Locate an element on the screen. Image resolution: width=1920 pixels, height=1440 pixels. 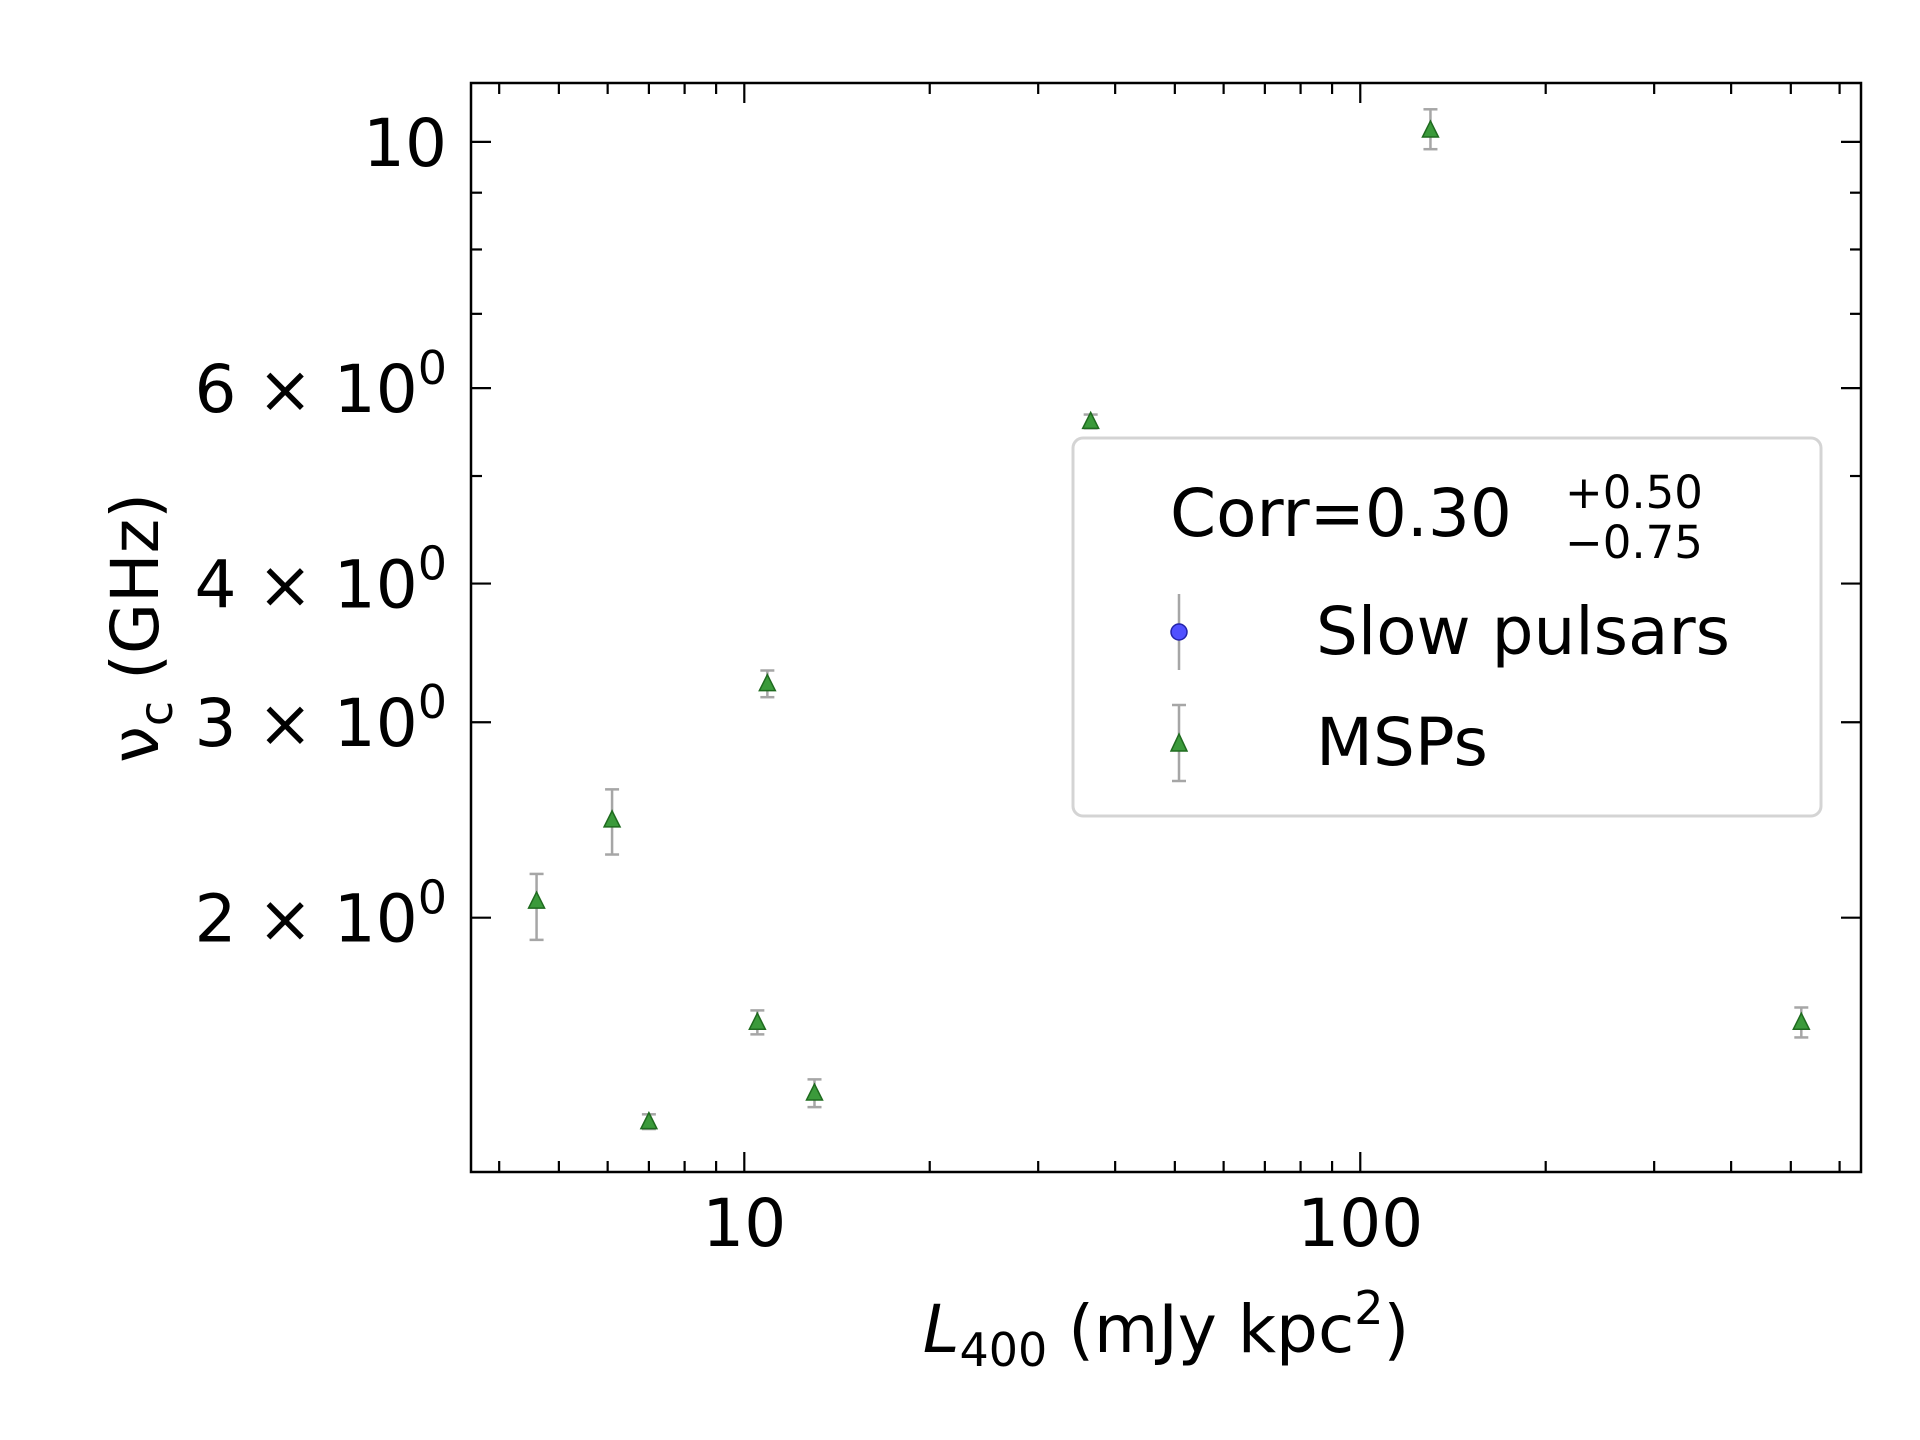
y-axis-label: νc (GHz) is located at coordinates (140, 628).